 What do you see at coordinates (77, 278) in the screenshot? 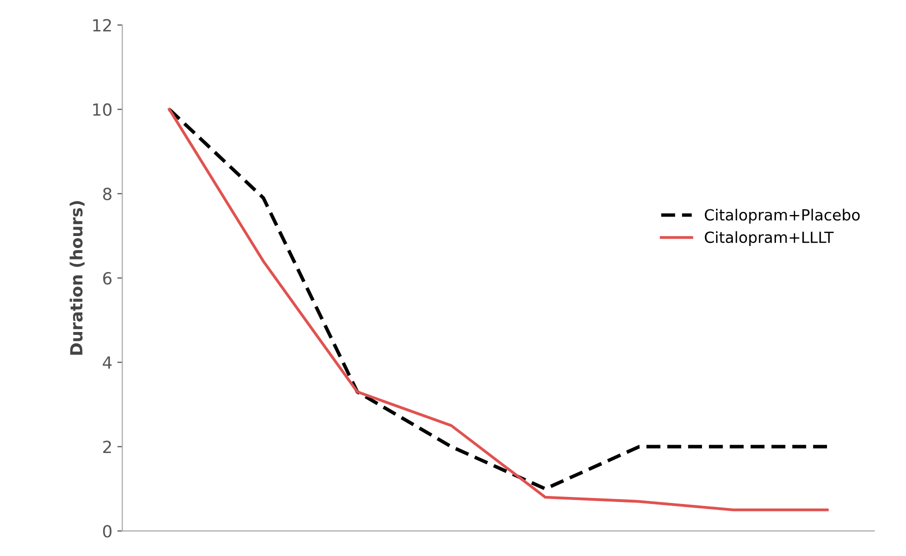
I see `y-axis-title: Duration (hours)` at bounding box center [77, 278].